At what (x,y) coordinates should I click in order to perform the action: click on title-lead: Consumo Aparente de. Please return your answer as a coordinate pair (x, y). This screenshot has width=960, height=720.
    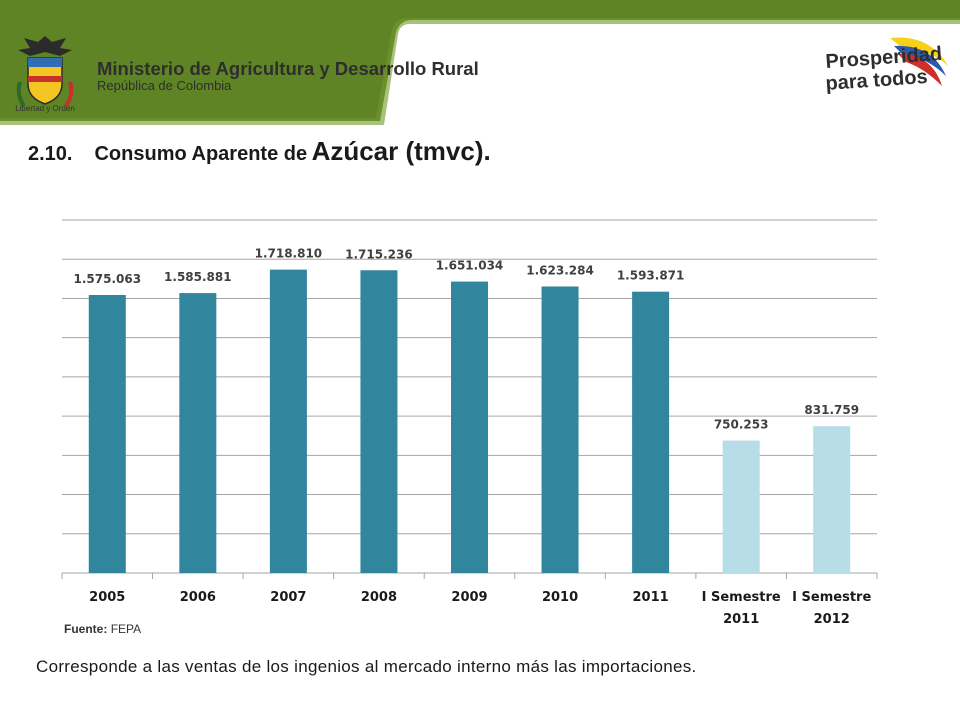
    Looking at the image, I should click on (201, 154).